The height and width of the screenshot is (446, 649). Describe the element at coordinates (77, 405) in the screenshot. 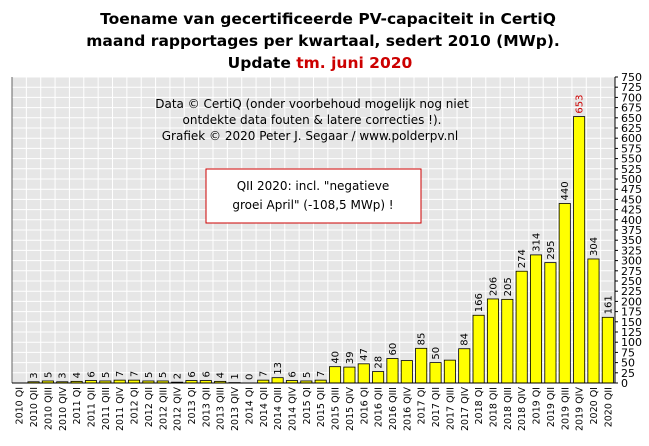

I see `x-tick-label: 2011 QI` at that location.